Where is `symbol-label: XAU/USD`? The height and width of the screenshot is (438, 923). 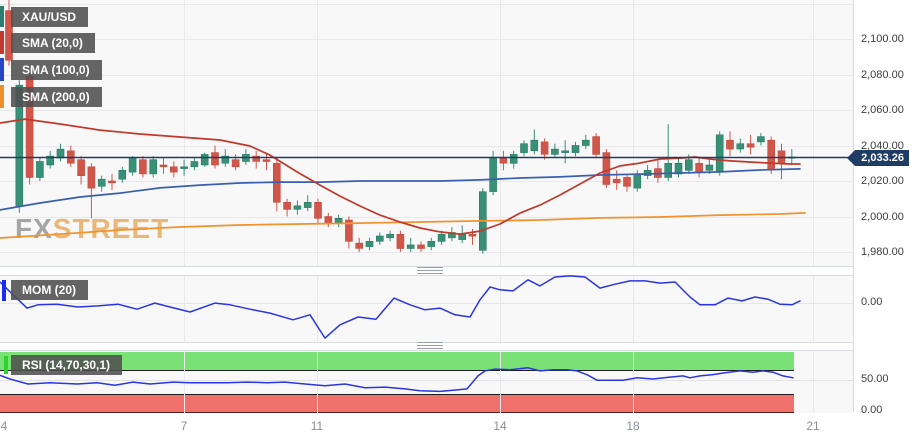 symbol-label: XAU/USD is located at coordinates (50, 17).